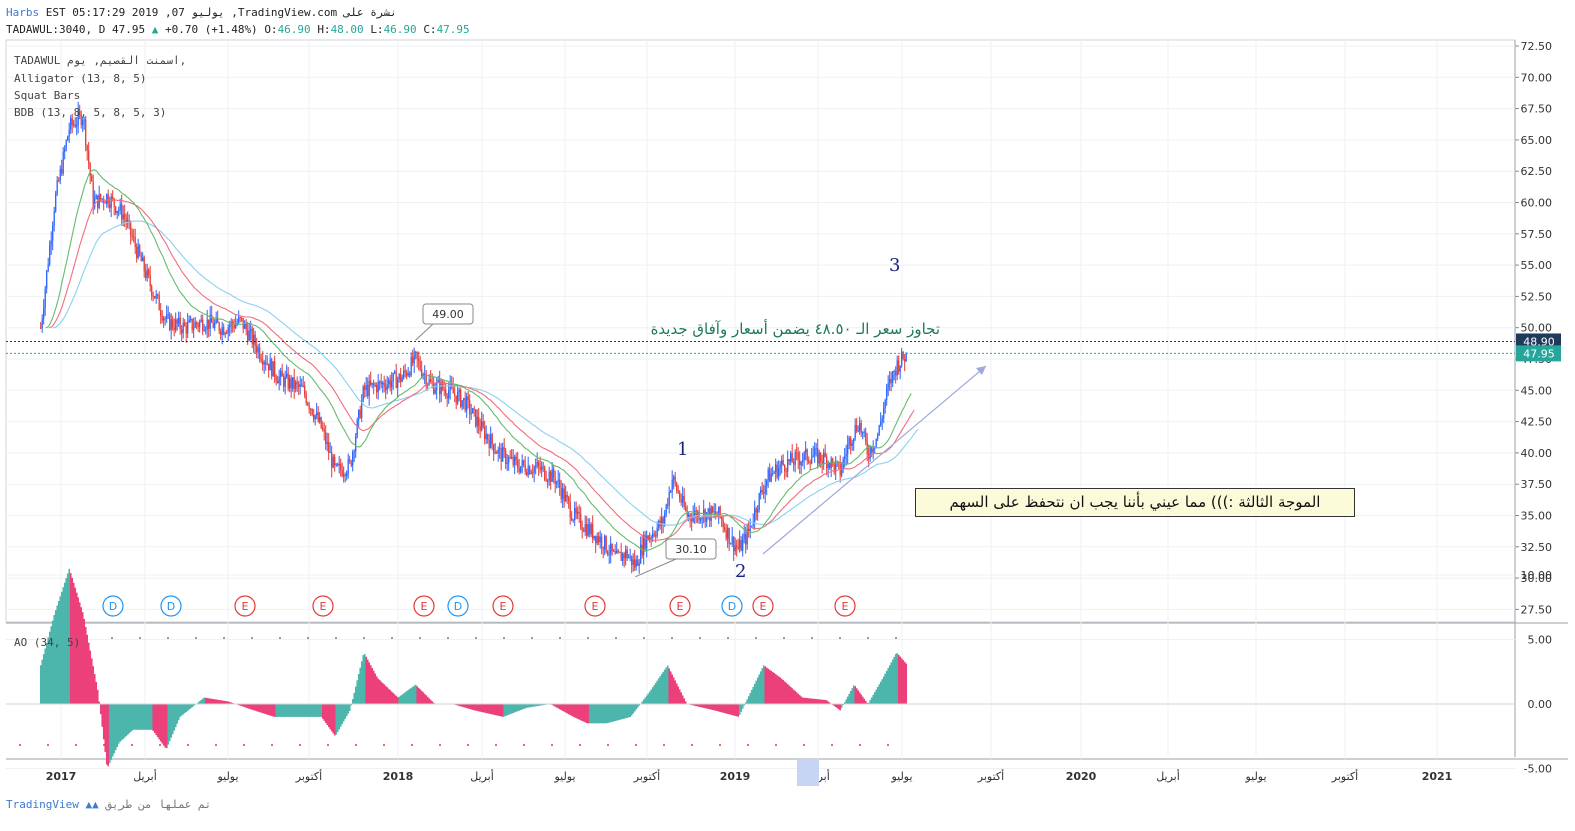 Image resolution: width=1575 pixels, height=831 pixels. What do you see at coordinates (683, 449) in the screenshot?
I see `wave-label-1: 1` at bounding box center [683, 449].